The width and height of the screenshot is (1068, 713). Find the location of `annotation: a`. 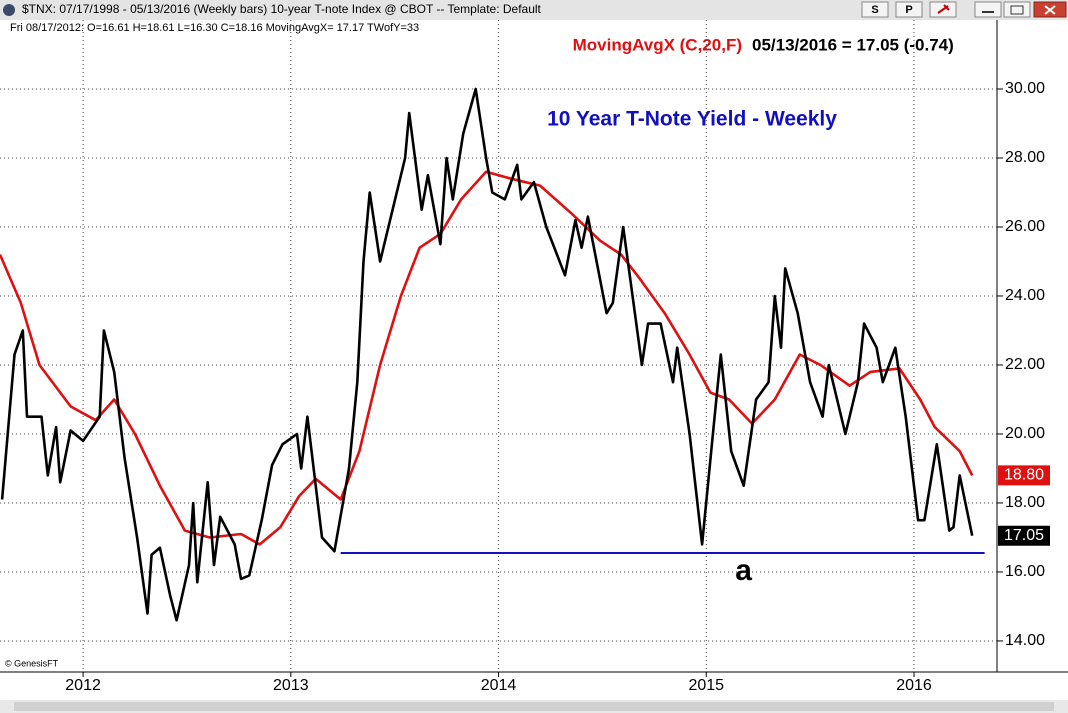

annotation: a is located at coordinates (743, 570).